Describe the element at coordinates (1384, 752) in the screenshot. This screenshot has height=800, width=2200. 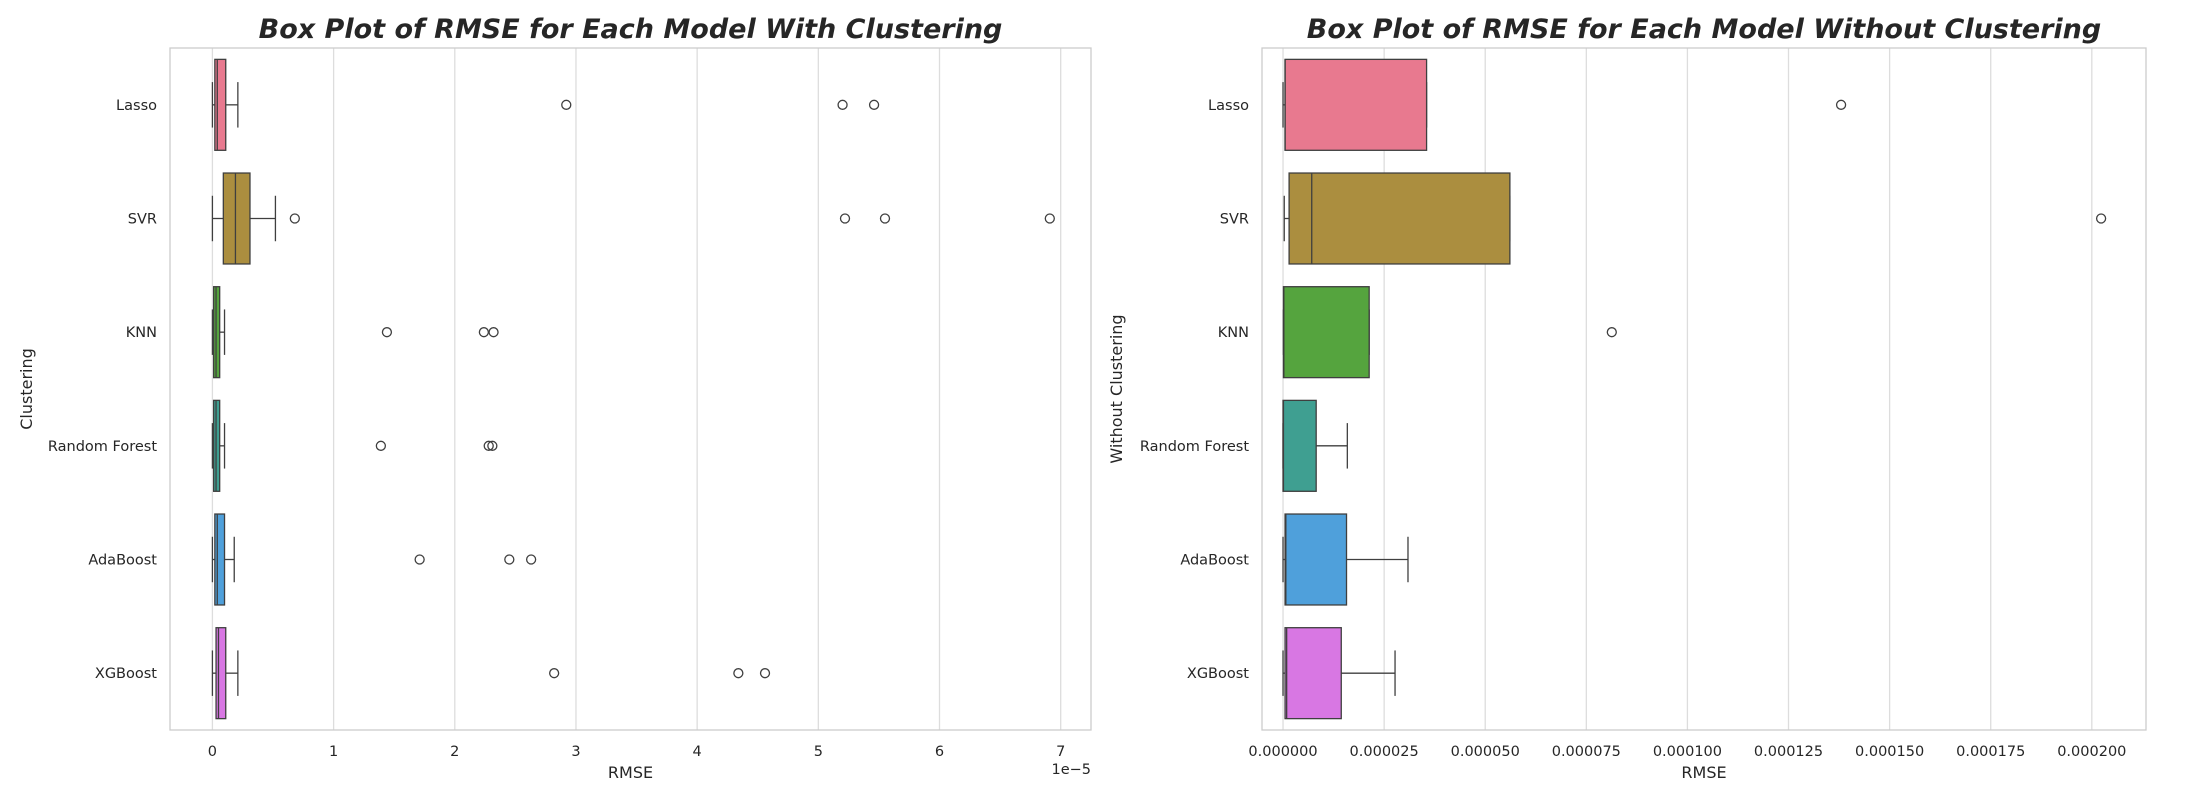
I see `x-tick-label: 0.000025` at that location.